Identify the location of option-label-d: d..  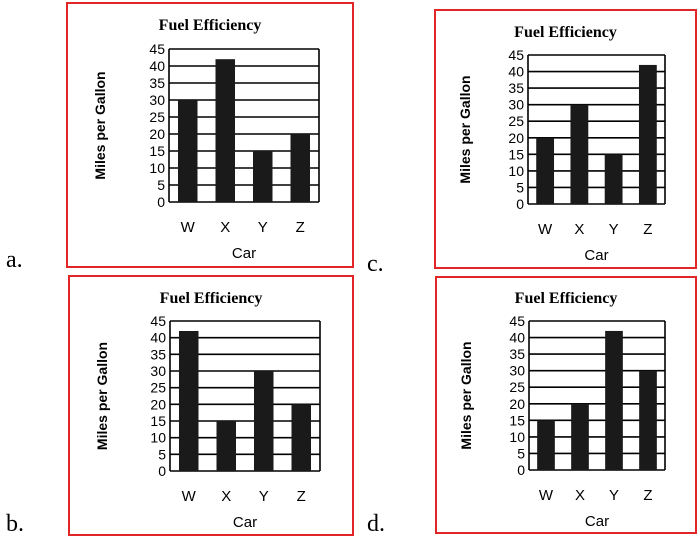
(376, 524).